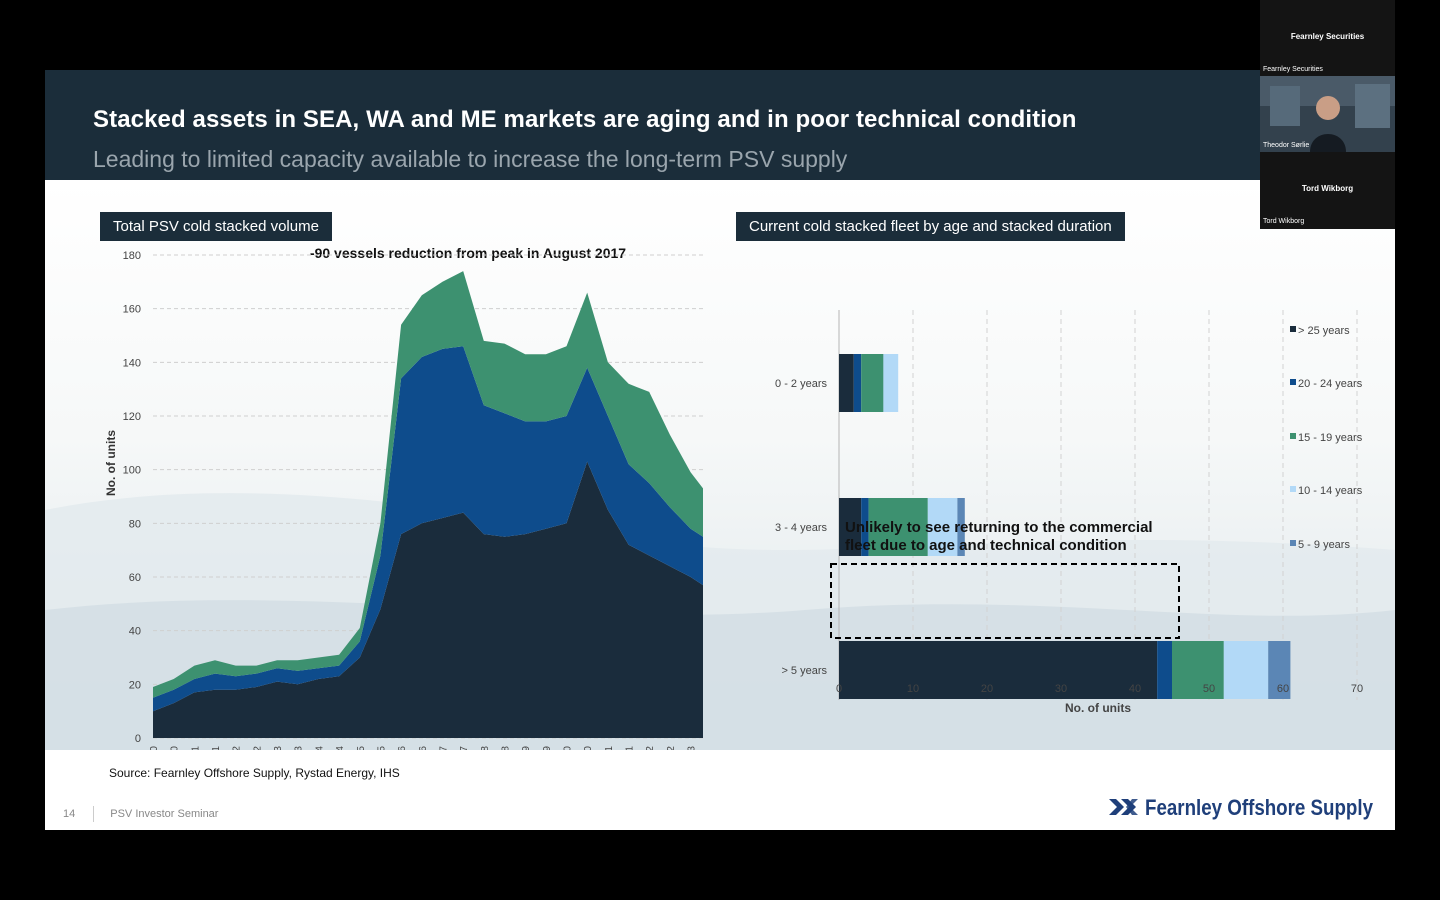 This screenshot has height=900, width=1440. Describe the element at coordinates (526, 748) in the screenshot. I see `x-tick-label: Jan-19` at that location.